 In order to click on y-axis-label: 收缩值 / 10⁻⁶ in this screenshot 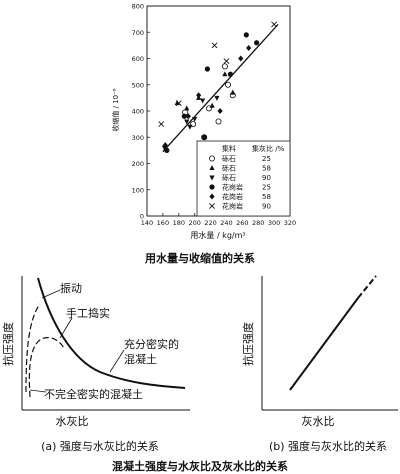, I will do `click(115, 109)`.